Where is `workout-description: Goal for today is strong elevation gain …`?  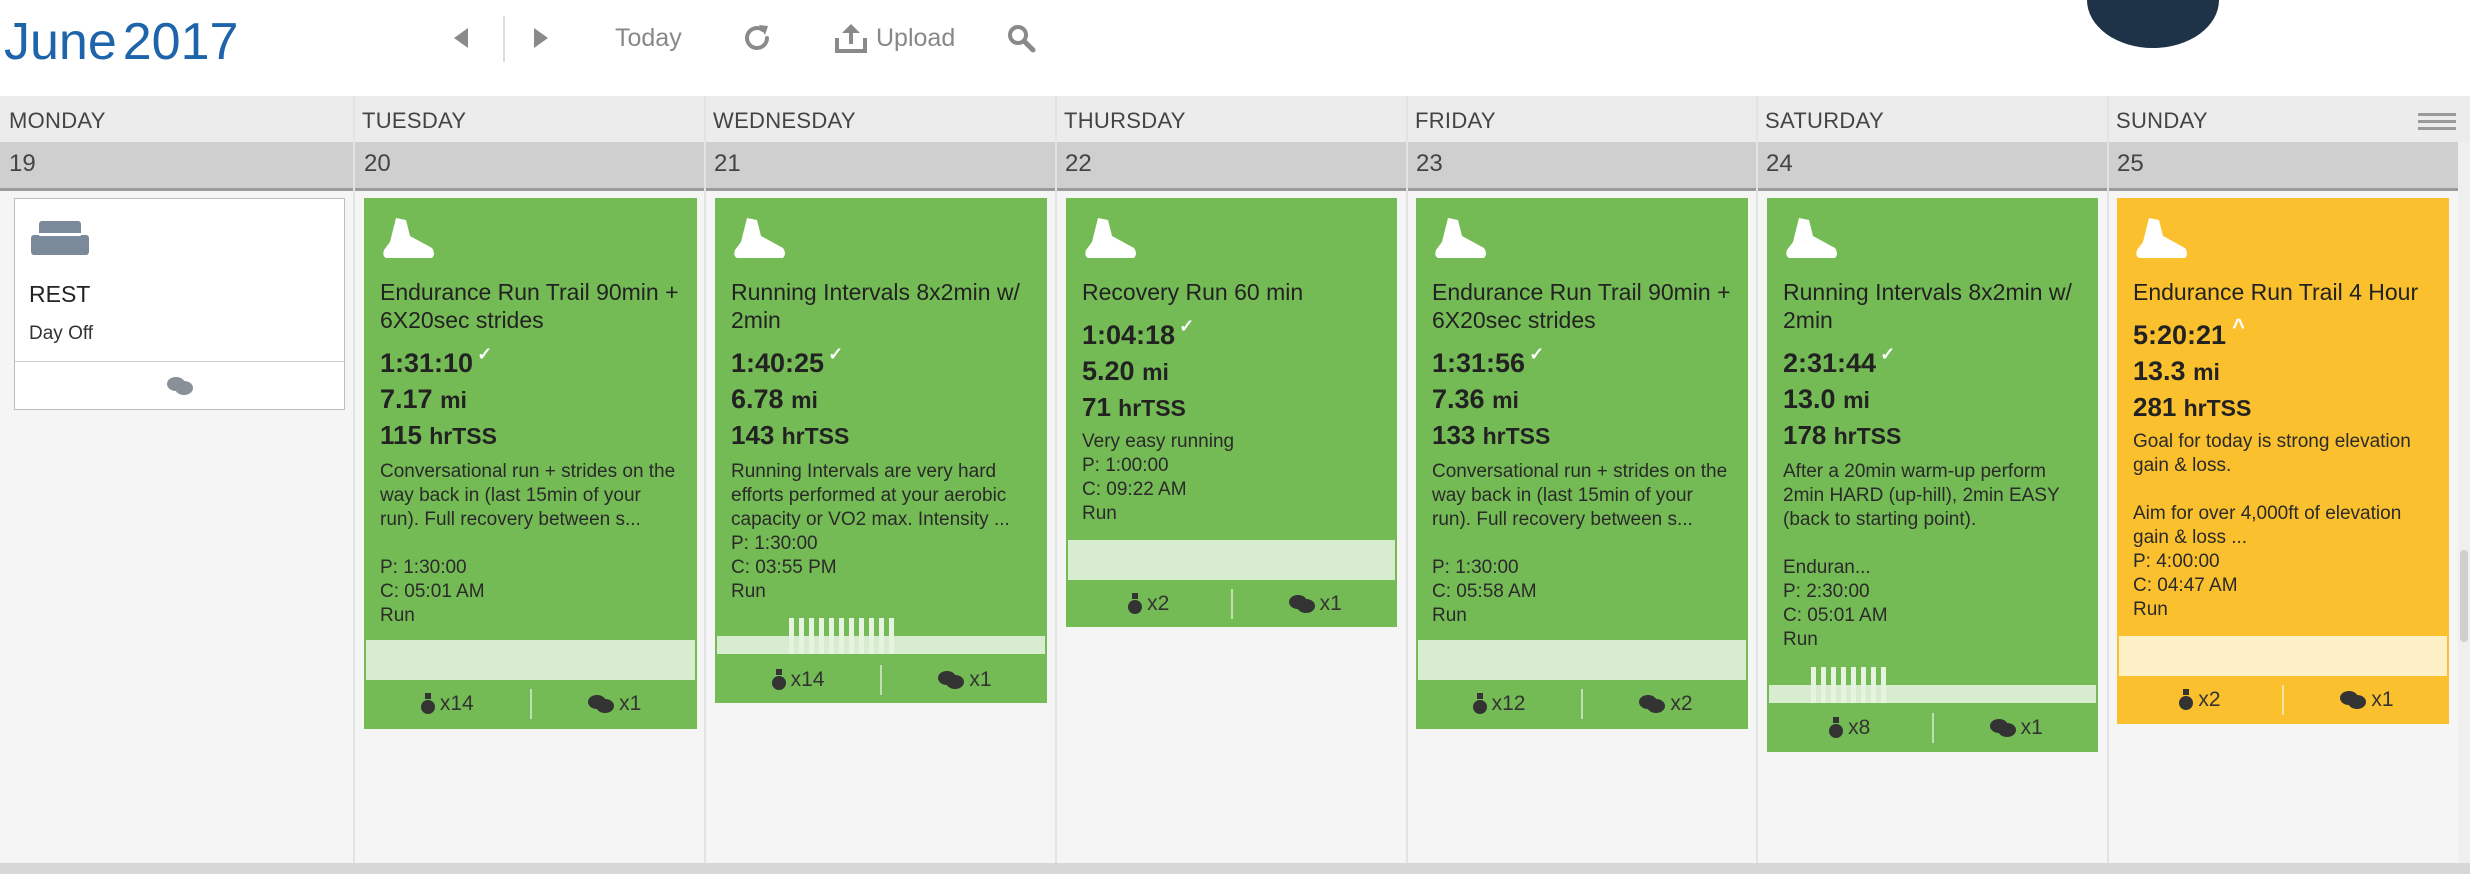
workout-description: Goal for today is strong elevation gain … is located at coordinates (2272, 453).